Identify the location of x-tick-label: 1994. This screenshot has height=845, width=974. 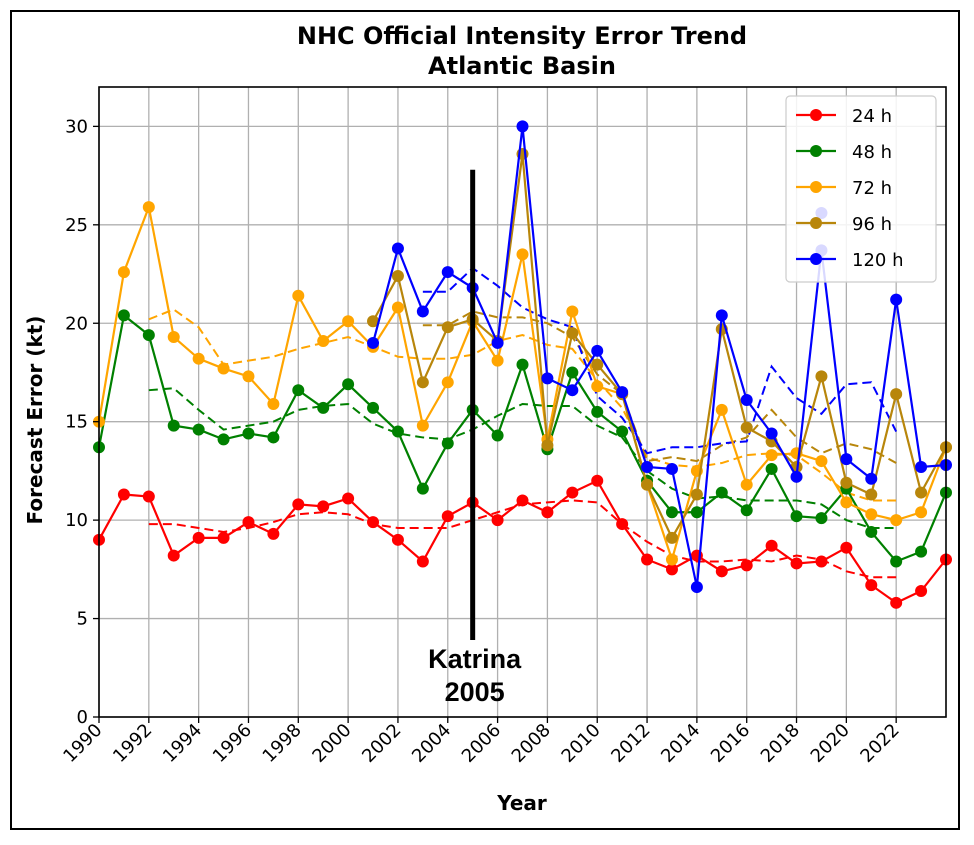
(182, 743).